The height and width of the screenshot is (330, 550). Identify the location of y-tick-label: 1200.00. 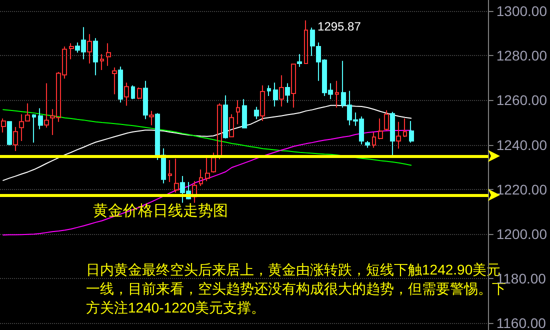
(522, 234).